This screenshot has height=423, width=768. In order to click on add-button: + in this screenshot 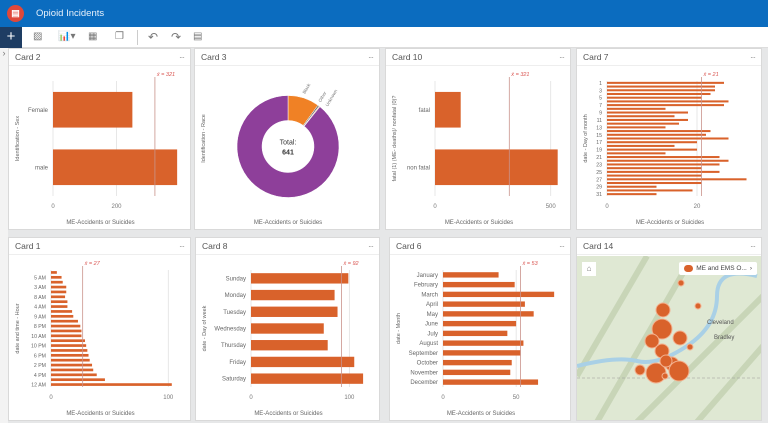, I will do `click(11, 37)`.